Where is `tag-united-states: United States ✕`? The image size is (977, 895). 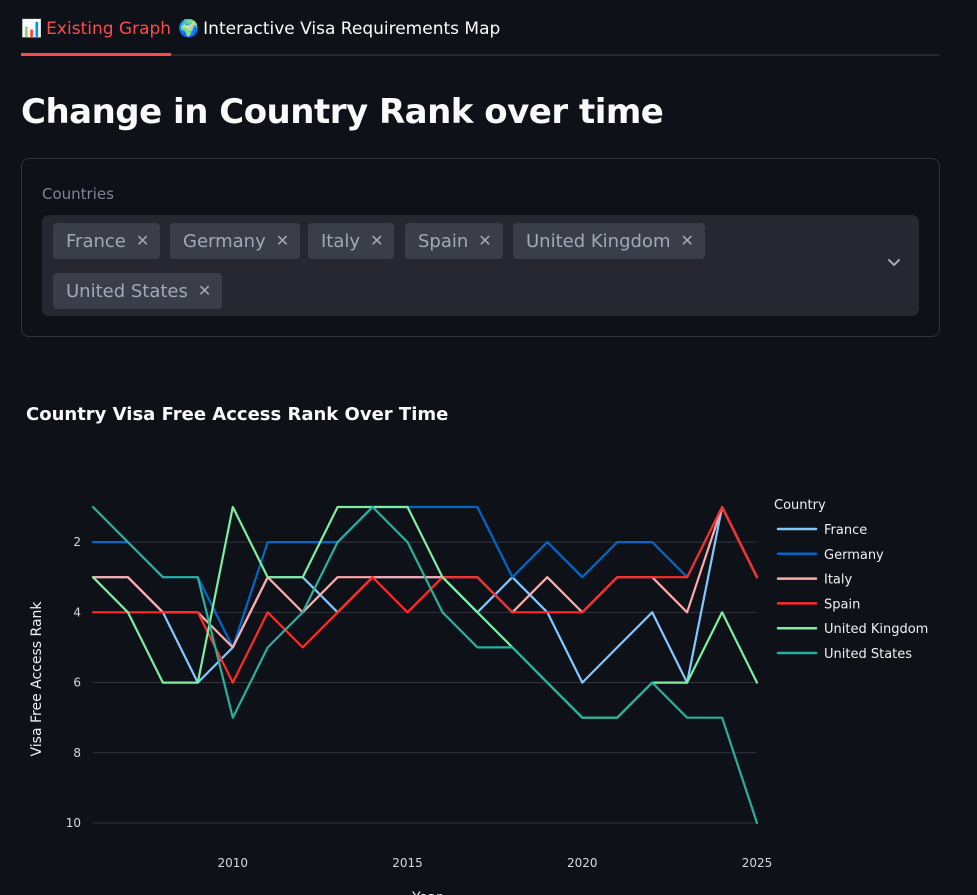
tag-united-states: United States ✕ is located at coordinates (138, 291).